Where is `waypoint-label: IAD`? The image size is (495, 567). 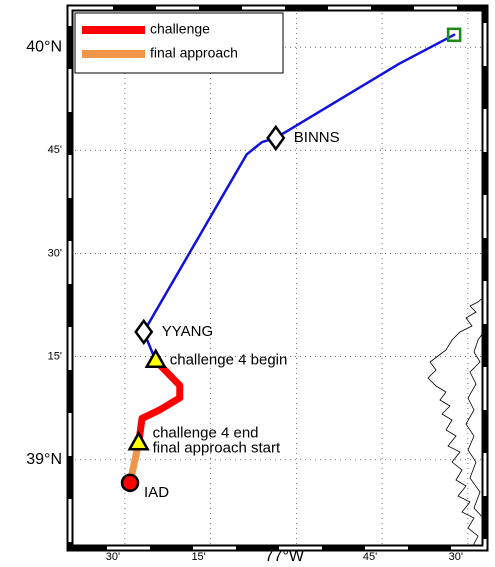
waypoint-label: IAD is located at coordinates (156, 492).